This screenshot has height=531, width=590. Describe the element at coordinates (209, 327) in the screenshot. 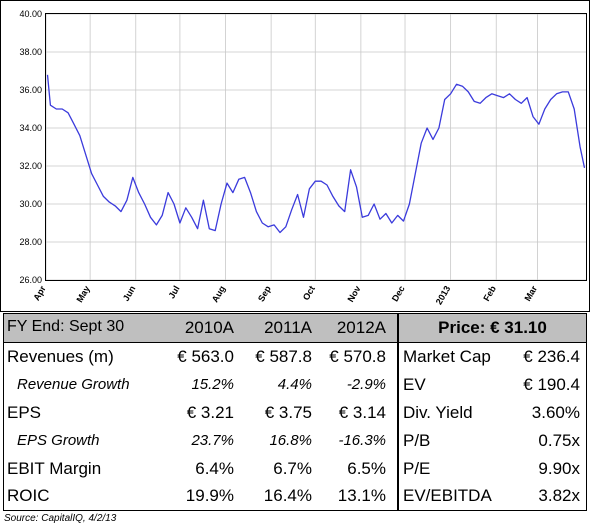

I see `col-header-2010: 2010A` at that location.